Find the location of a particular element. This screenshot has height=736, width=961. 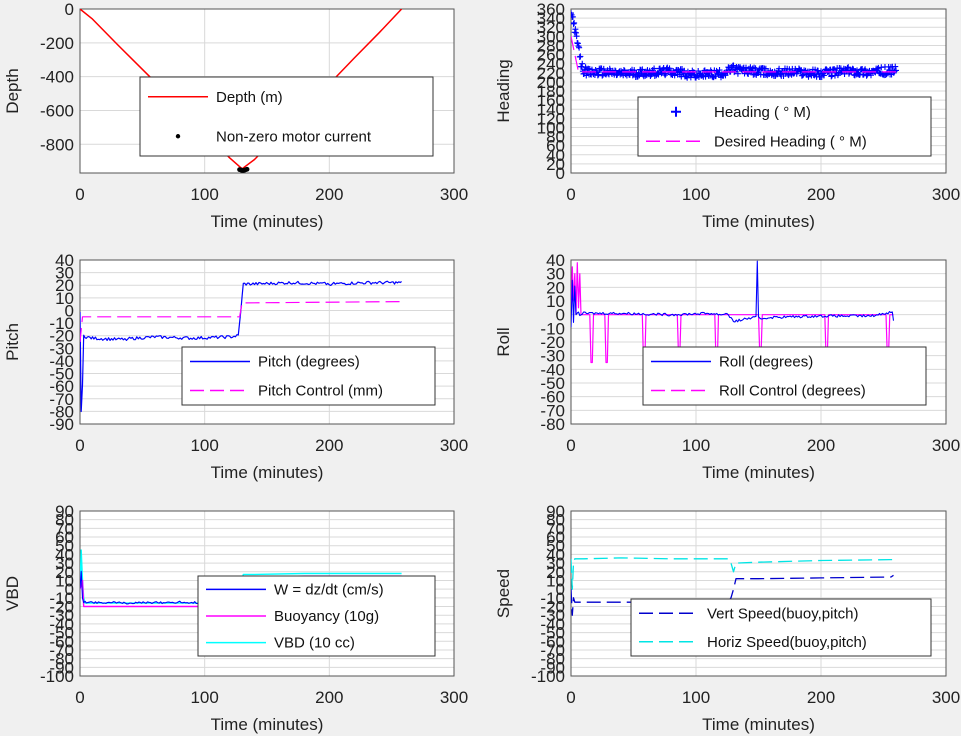

y-tick-label: 160 is located at coordinates (551, 100).